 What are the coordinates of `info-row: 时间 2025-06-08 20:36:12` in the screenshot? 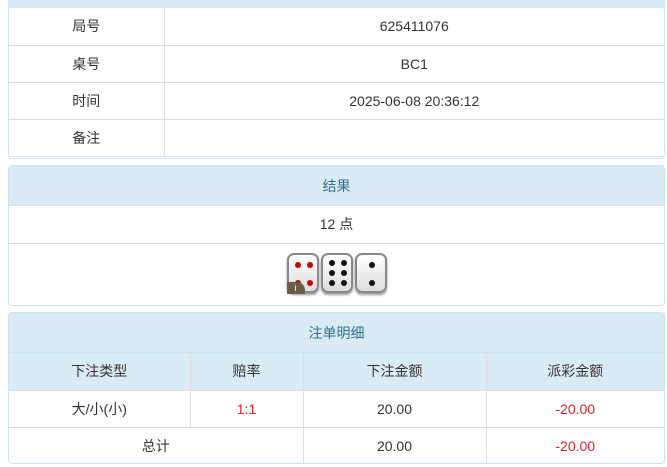 It's located at (336, 100).